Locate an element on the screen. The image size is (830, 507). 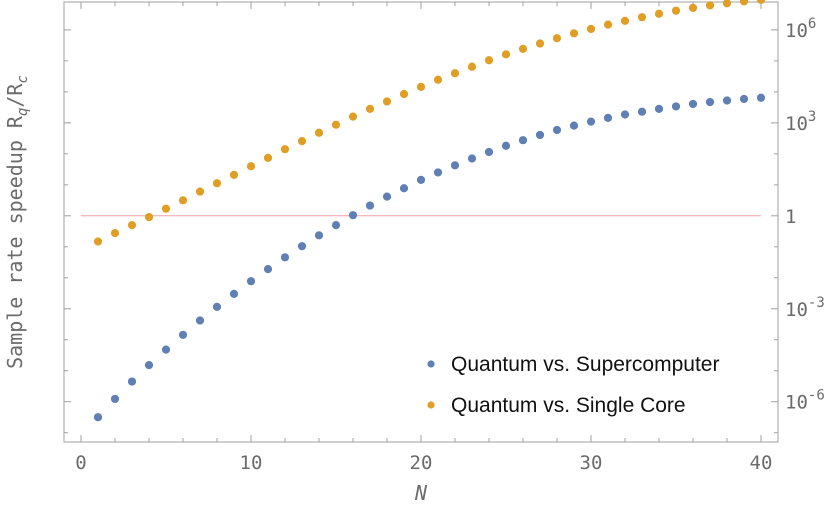
legend-marker-supercomputer is located at coordinates (431, 364).